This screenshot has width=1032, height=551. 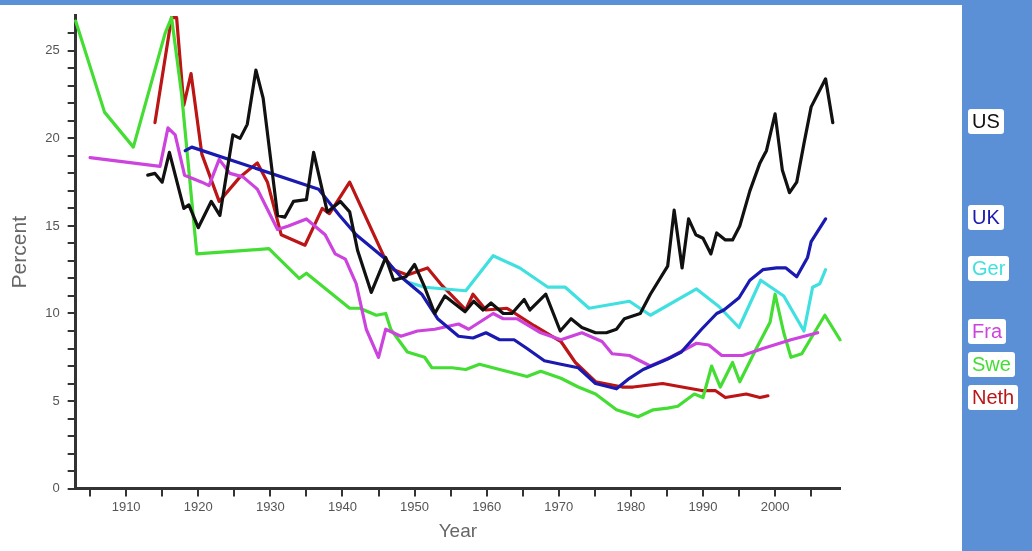 What do you see at coordinates (52, 313) in the screenshot?
I see `y-tick-label: 10` at bounding box center [52, 313].